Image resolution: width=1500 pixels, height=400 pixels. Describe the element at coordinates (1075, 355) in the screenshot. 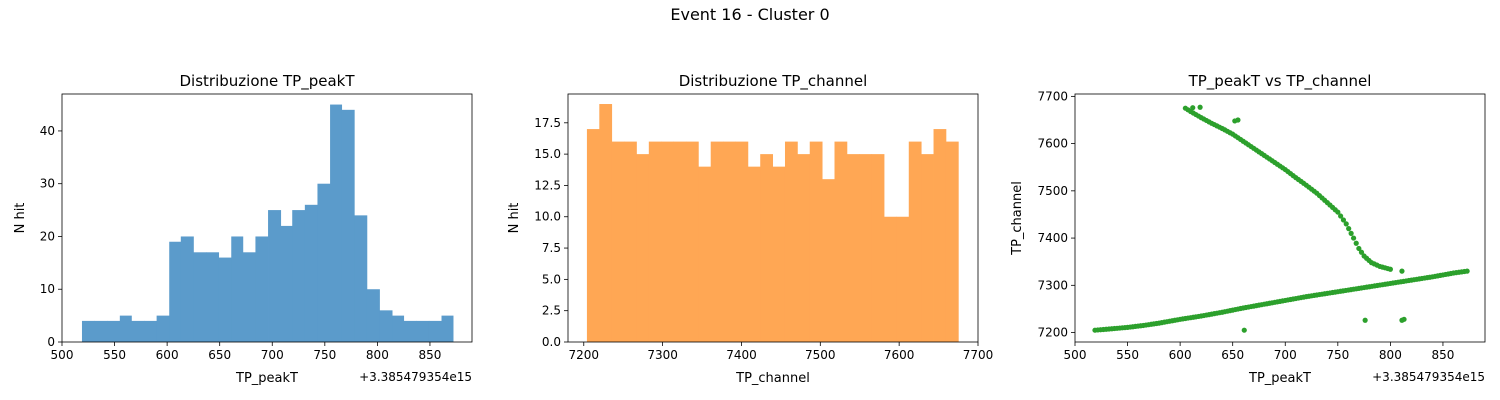

I see `x-tick-label: 500` at that location.